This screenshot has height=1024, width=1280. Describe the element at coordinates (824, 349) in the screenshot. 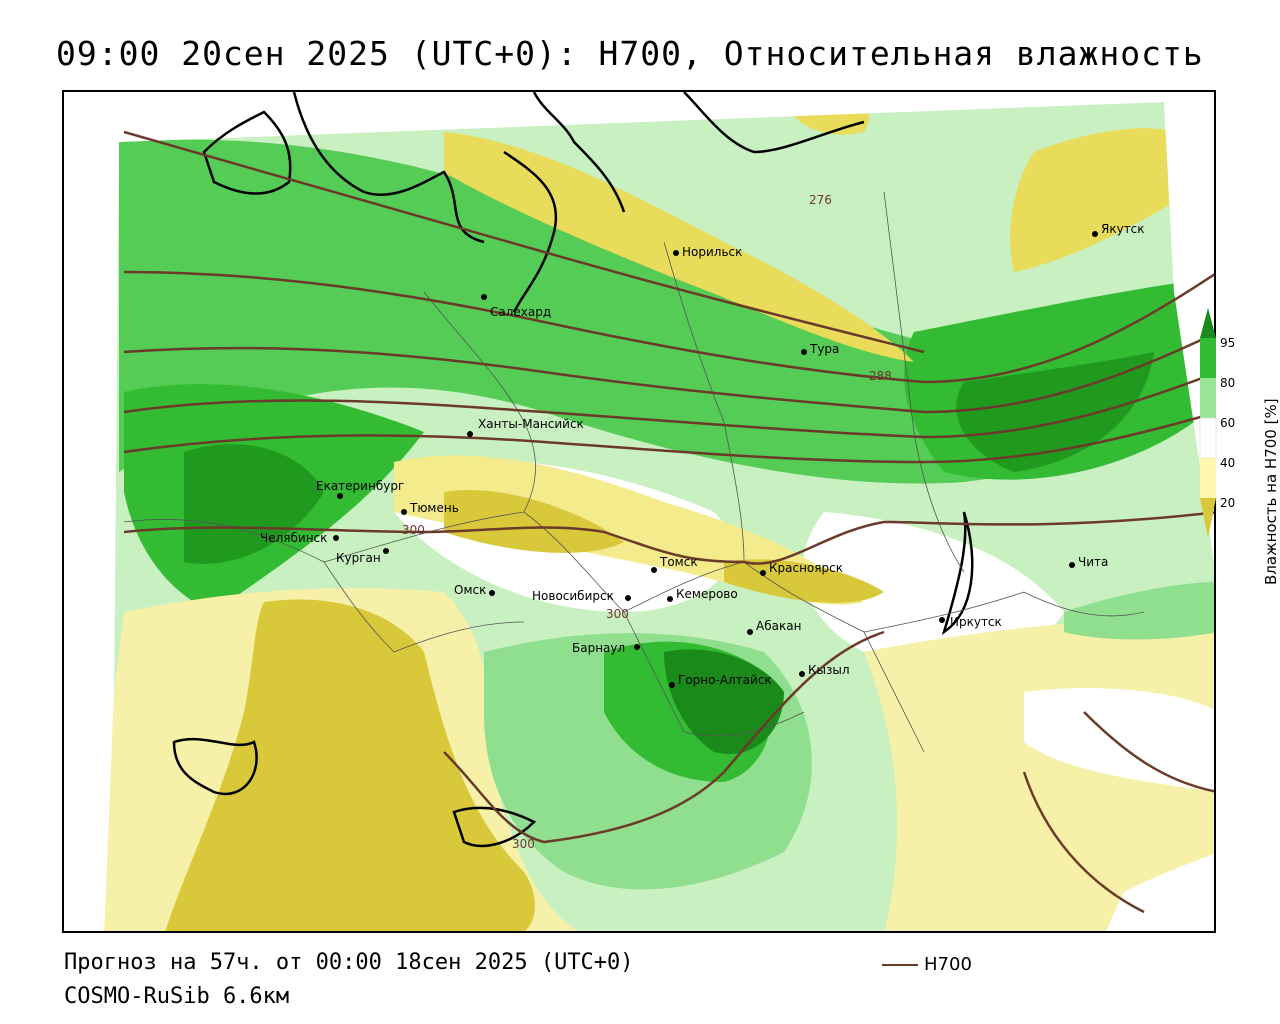

I see `city-label: Тура` at that location.